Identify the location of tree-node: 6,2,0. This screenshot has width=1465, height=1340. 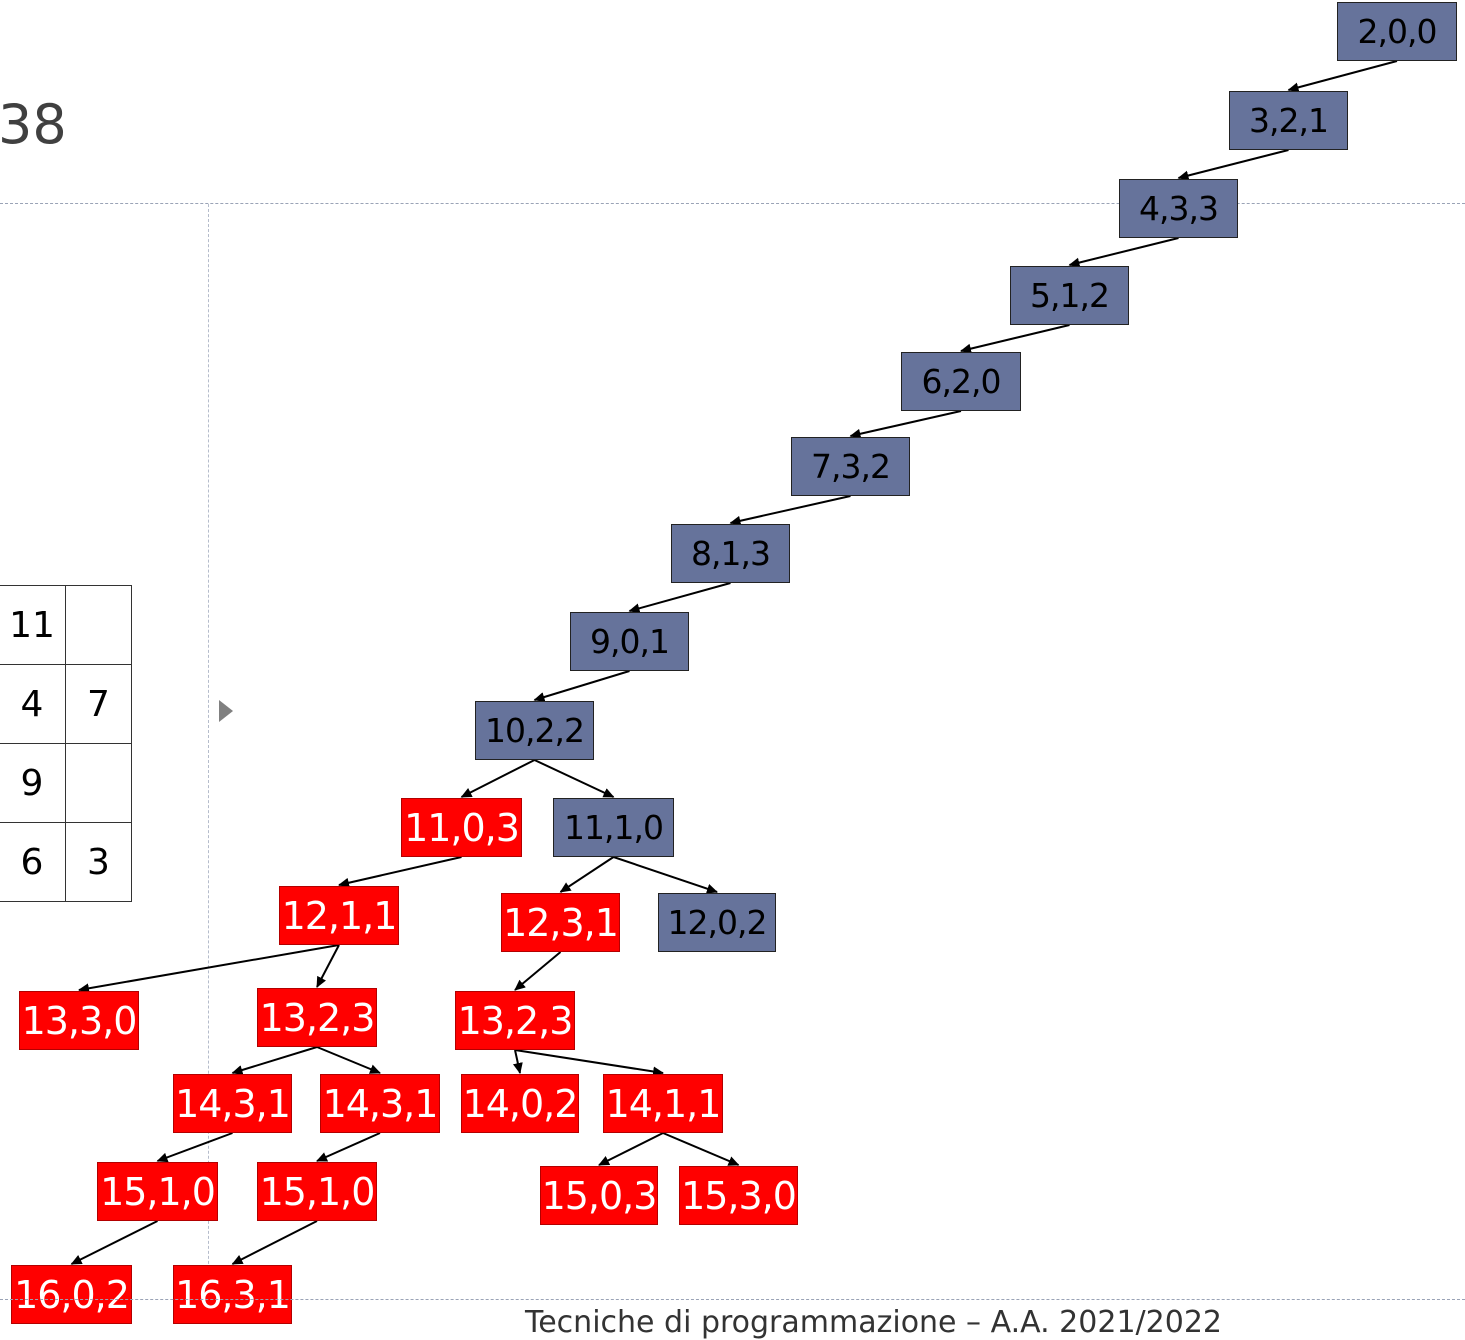
(961, 381).